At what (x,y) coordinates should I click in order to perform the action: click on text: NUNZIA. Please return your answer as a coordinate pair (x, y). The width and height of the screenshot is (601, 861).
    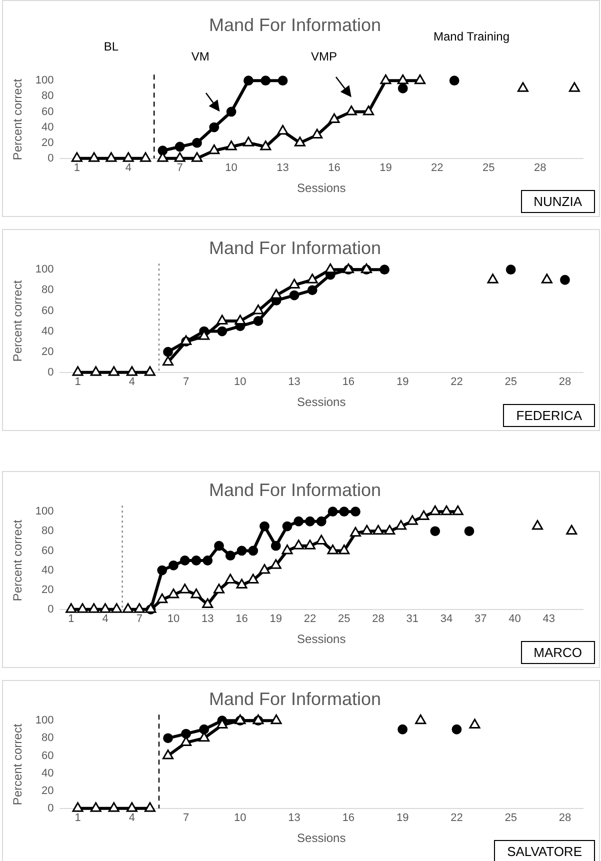
    Looking at the image, I should click on (557, 201).